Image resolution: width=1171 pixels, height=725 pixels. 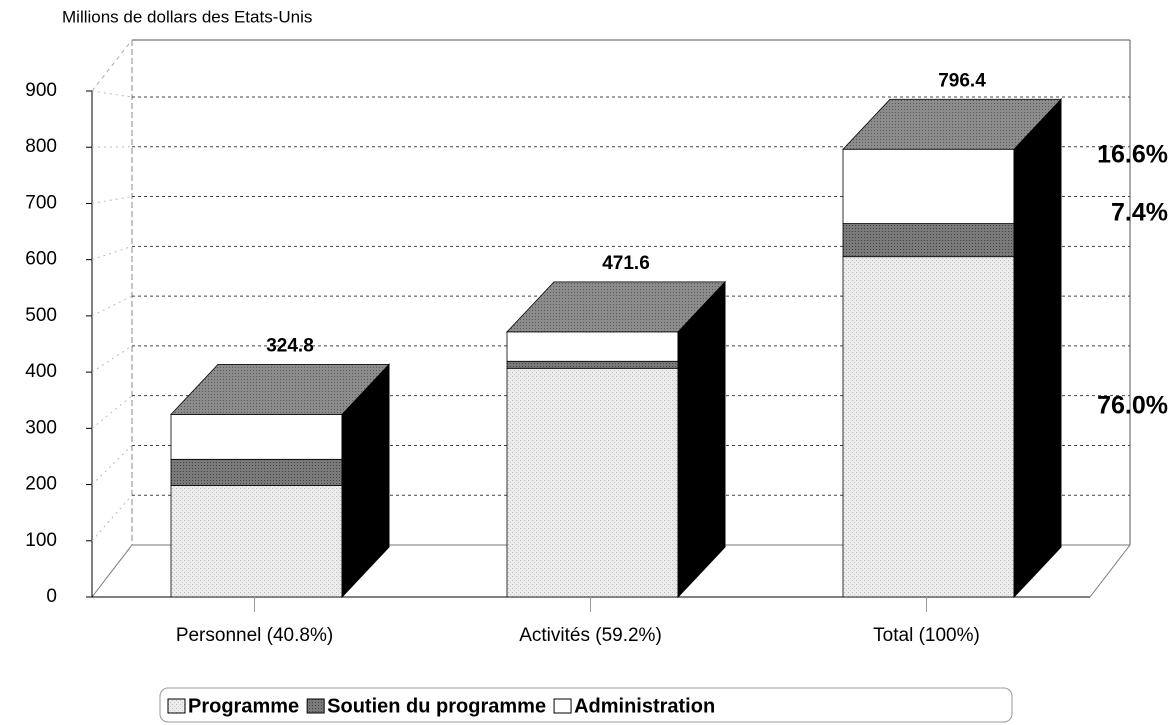 I want to click on y-tick-label: 500, so click(x=41, y=315).